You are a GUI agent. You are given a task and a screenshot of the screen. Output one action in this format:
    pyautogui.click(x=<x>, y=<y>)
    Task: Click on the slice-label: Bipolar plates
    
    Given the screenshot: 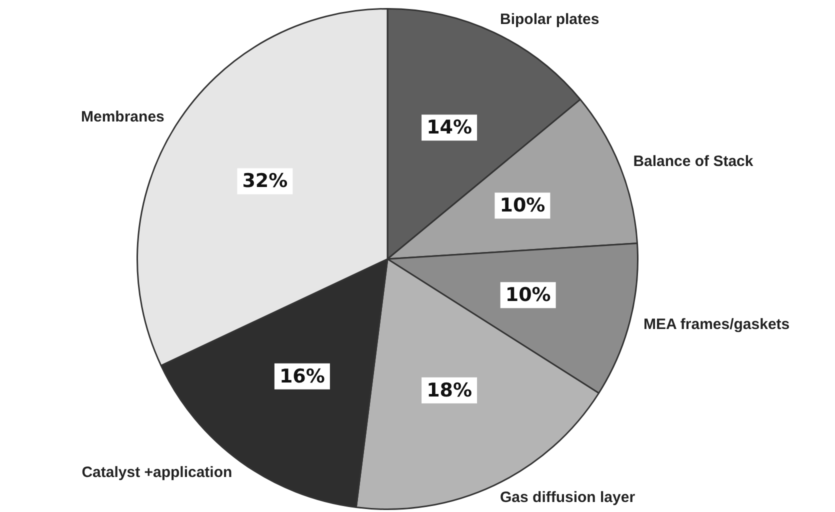 What is the action you would take?
    pyautogui.click(x=550, y=19)
    